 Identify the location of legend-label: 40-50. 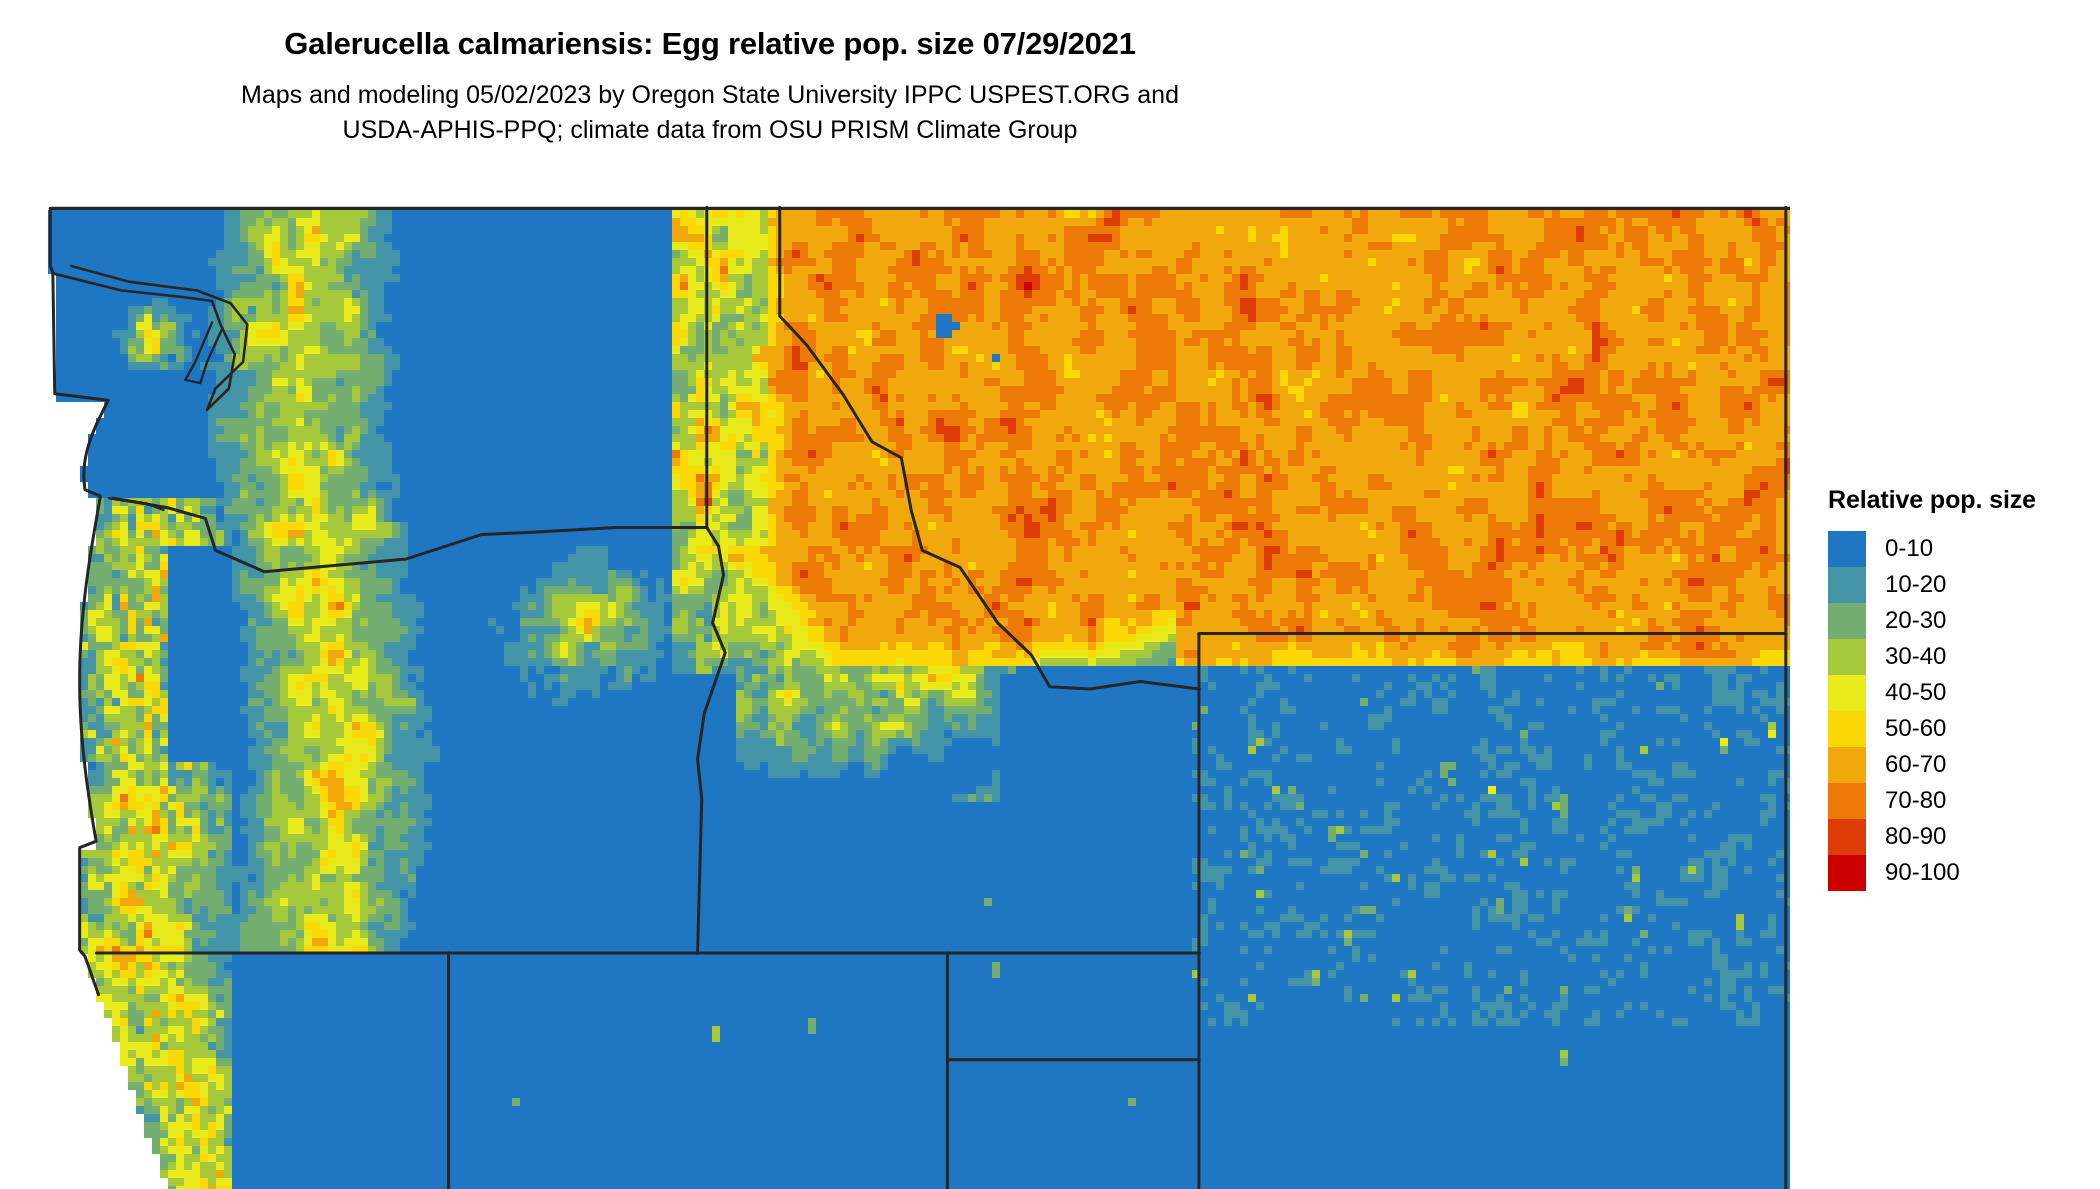
(1916, 692).